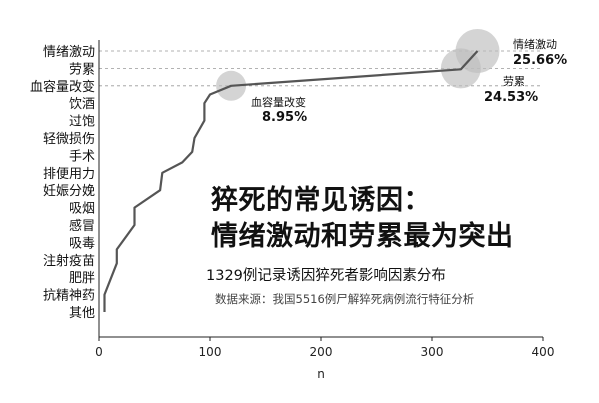 Image resolution: width=599 pixels, height=403 pixels. I want to click on category-label: 其他, so click(82, 313).